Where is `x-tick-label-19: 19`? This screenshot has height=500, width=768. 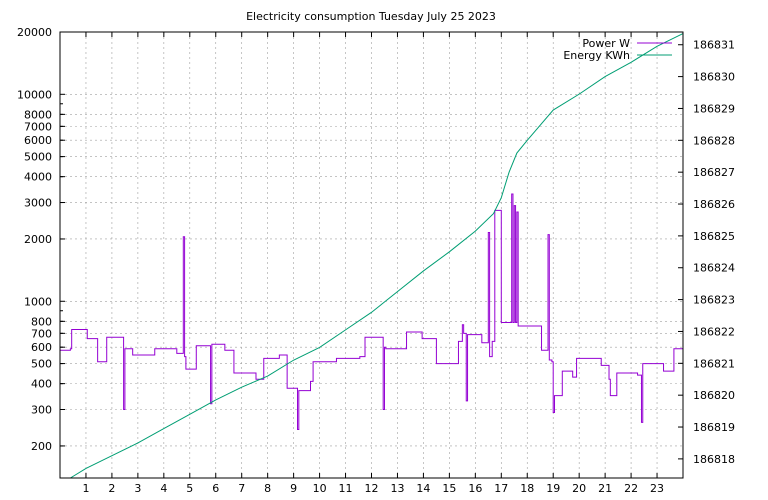
x-tick-label-19: 19 is located at coordinates (553, 488).